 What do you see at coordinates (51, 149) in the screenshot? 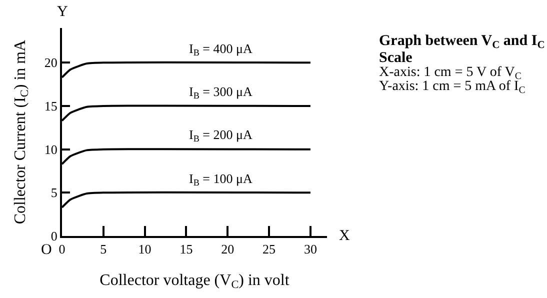
I see `y-tick-label: 10` at bounding box center [51, 149].